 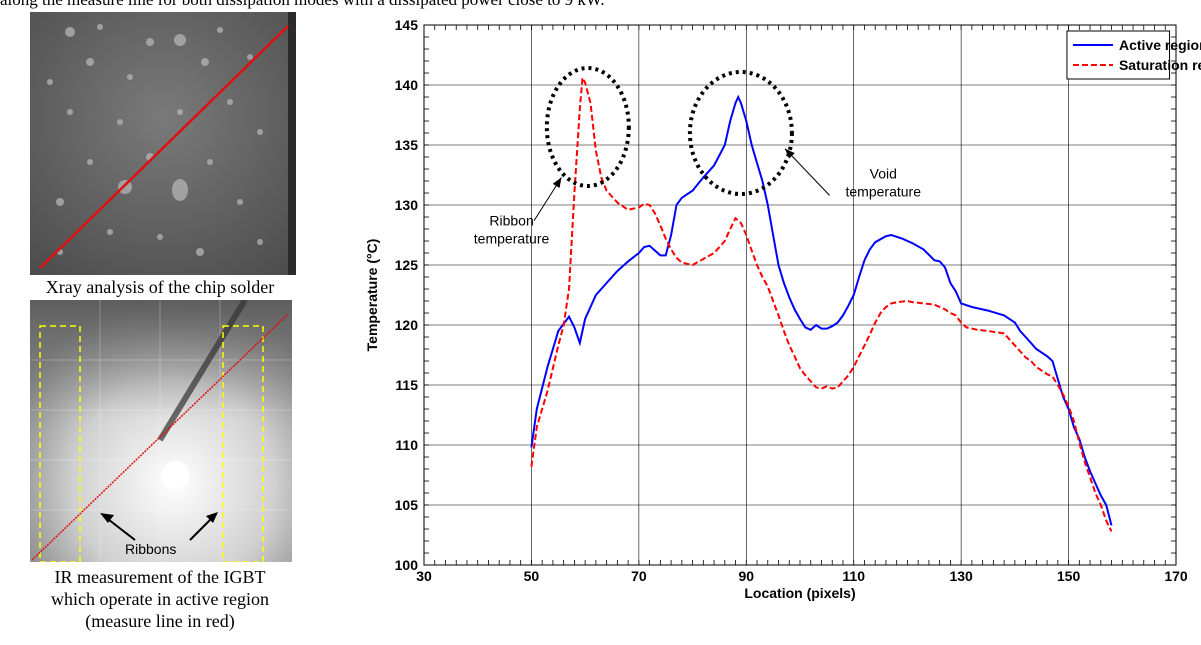 I want to click on xray-caption: Xray analysis of the chip solder, so click(x=160, y=287).